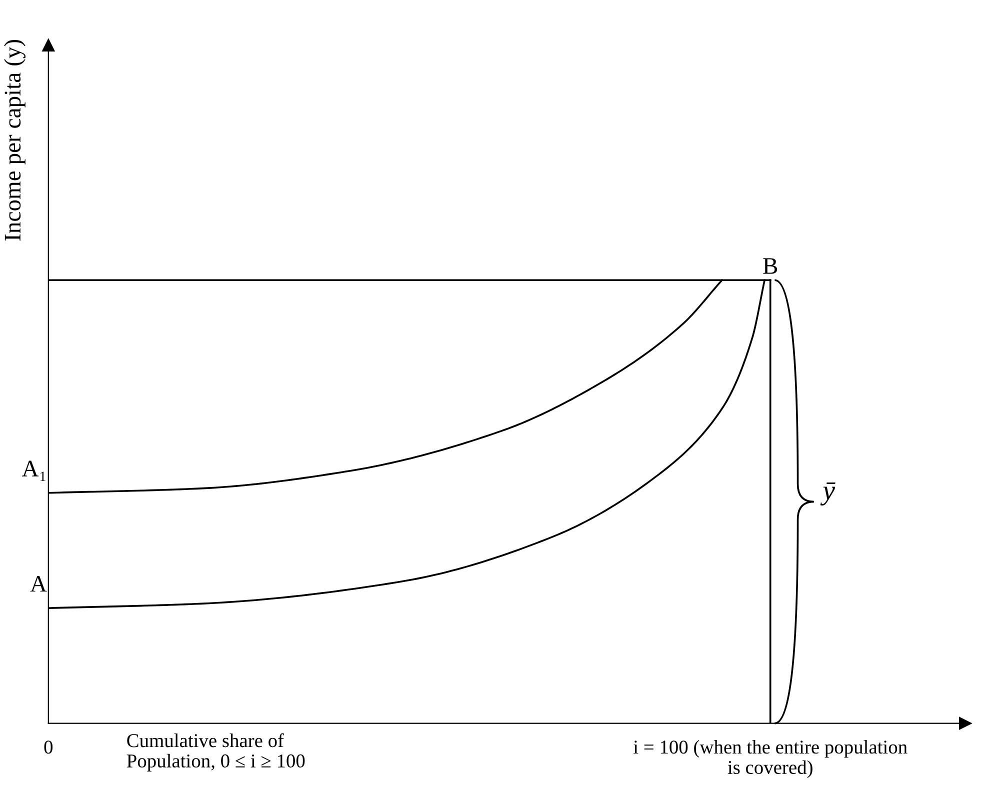 The width and height of the screenshot is (988, 794). I want to click on x-tick-label: 0, so click(48, 747).